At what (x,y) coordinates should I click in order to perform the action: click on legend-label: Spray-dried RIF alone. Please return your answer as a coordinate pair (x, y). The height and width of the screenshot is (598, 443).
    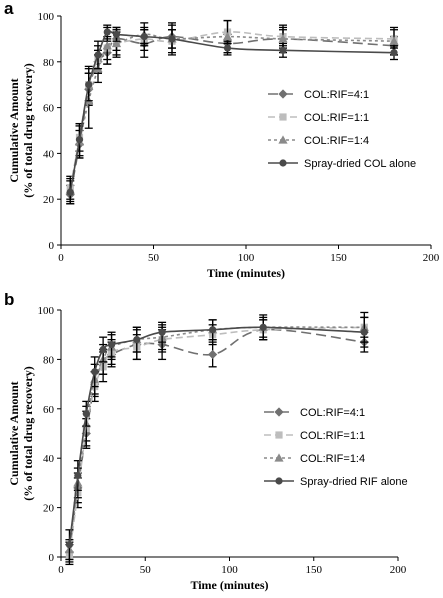
    Looking at the image, I should click on (354, 482).